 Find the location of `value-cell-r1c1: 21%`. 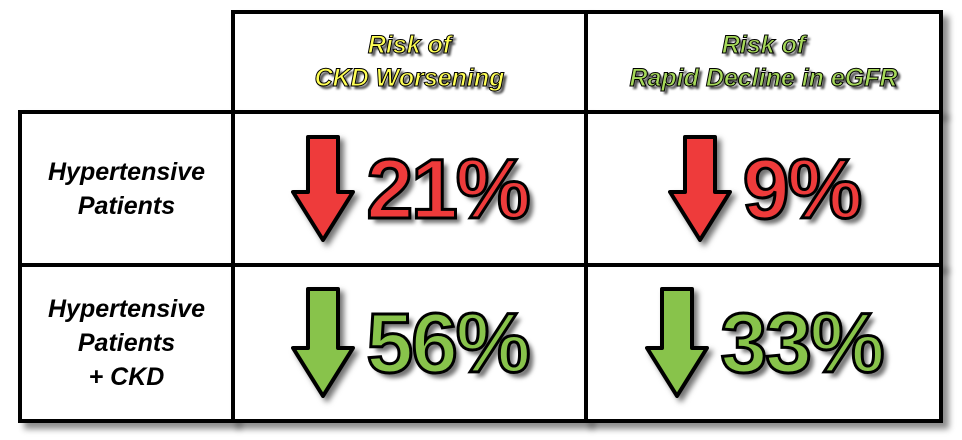

value-cell-r1c1: 21% is located at coordinates (409, 188).